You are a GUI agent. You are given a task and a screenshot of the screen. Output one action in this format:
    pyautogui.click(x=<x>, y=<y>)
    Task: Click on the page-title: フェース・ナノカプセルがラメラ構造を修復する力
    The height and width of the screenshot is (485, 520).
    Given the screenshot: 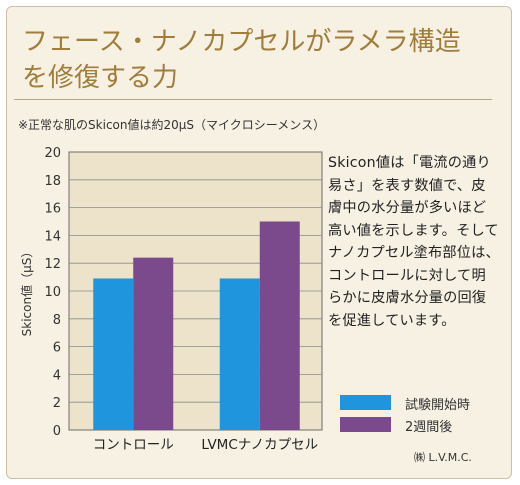 What is the action you would take?
    pyautogui.click(x=241, y=60)
    